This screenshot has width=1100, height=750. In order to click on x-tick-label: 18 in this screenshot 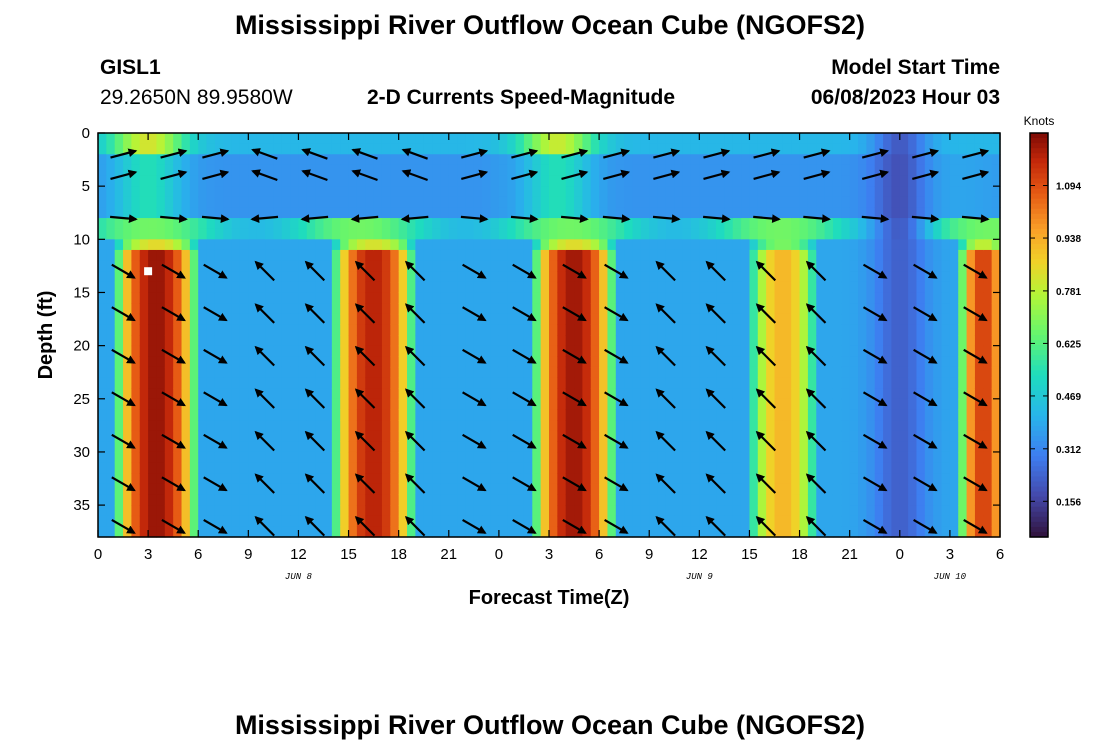, I will do `click(799, 554)`.